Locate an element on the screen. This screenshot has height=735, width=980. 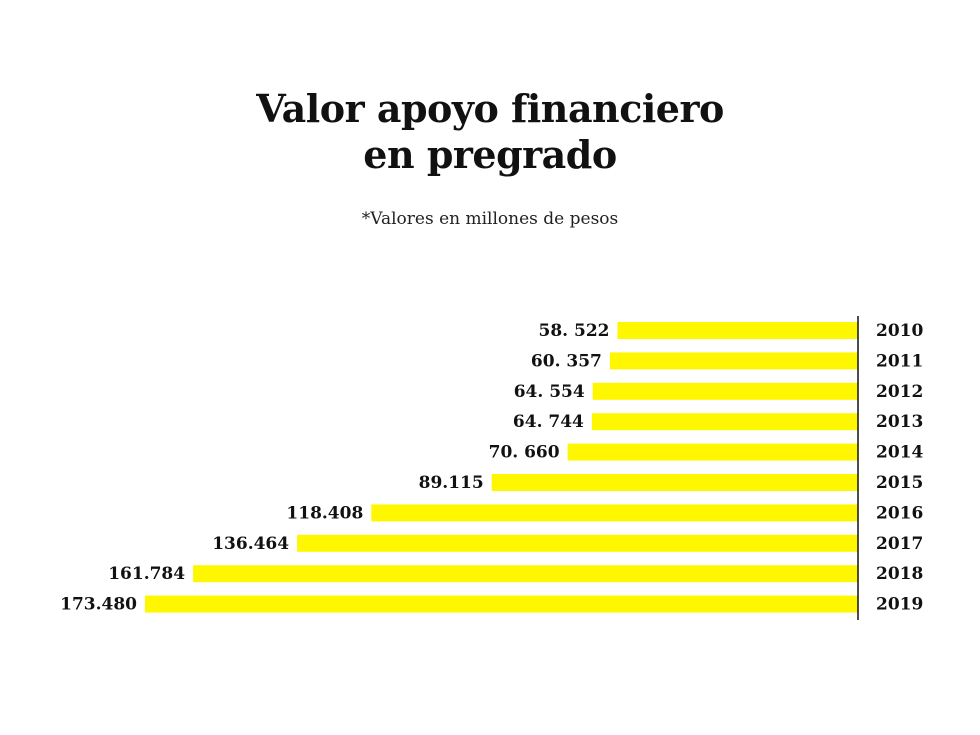
bar-2014 is located at coordinates (712, 452).